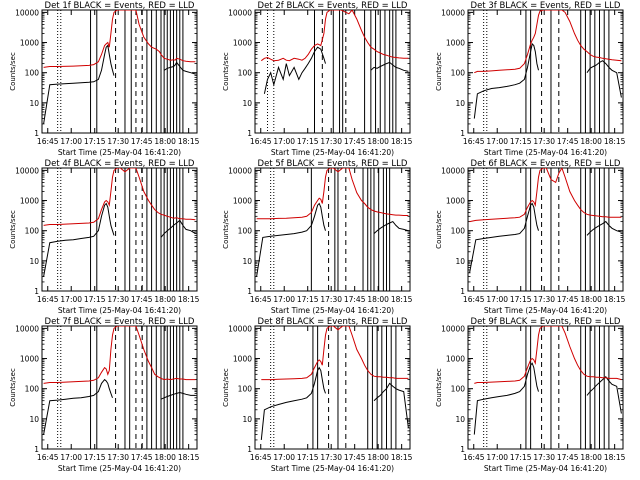 This screenshot has height=480, width=640. Describe the element at coordinates (546, 6) in the screenshot. I see `chart-title: Det 3f BLACK = Events, RED = LLD` at that location.